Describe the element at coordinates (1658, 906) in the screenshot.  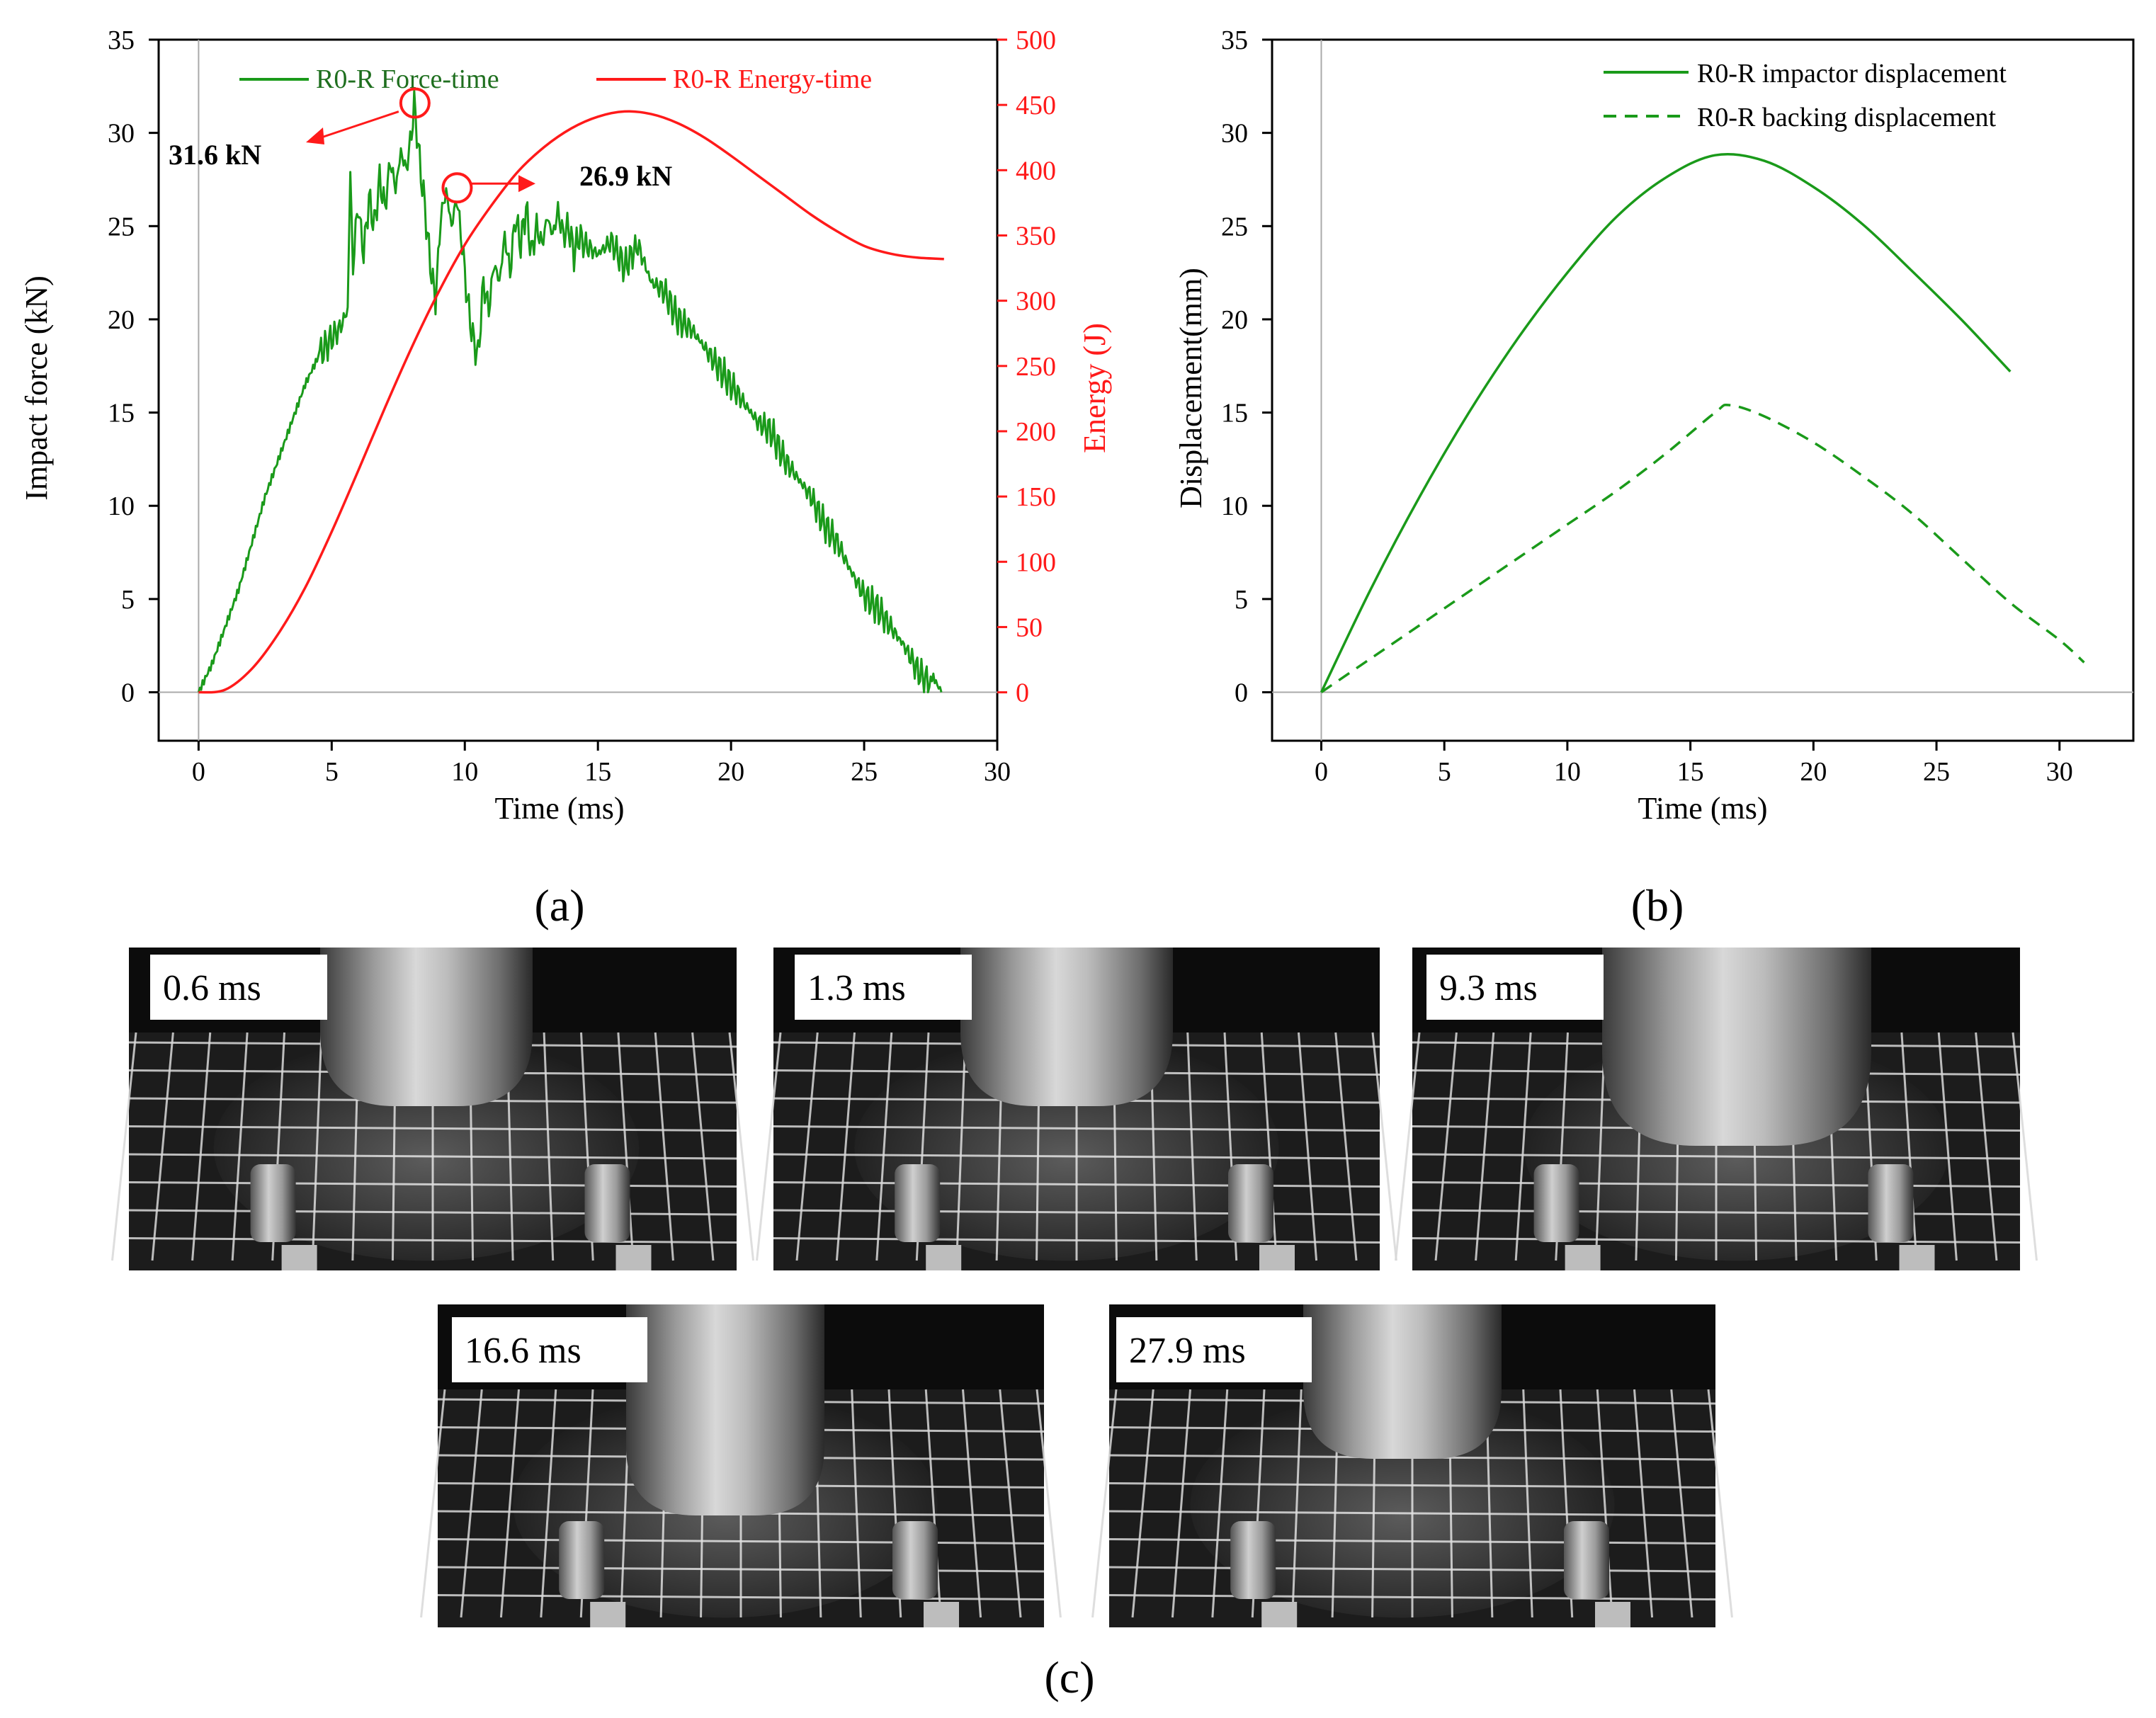
I see `panel-label-b: (b)` at that location.